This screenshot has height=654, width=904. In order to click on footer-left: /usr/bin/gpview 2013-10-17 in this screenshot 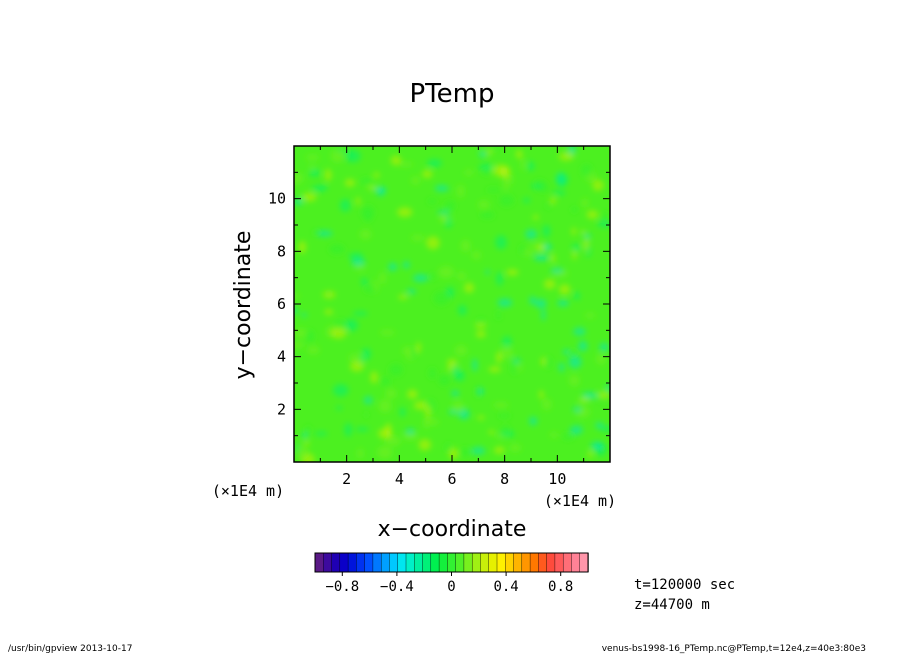, I will do `click(70, 649)`.